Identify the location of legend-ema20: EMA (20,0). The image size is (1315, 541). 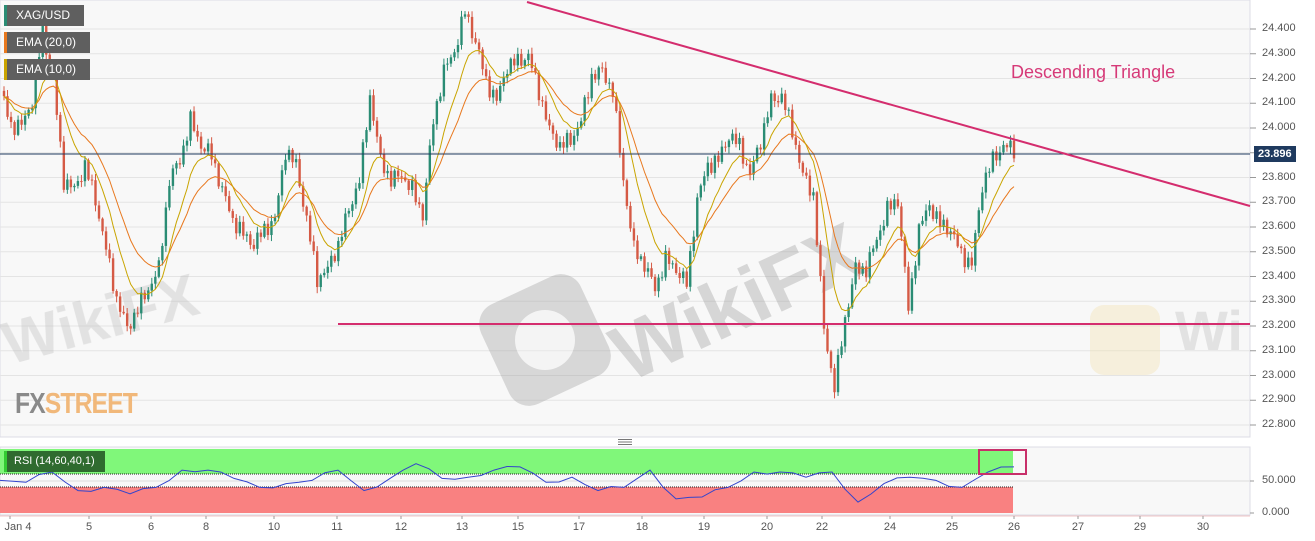
(47, 42).